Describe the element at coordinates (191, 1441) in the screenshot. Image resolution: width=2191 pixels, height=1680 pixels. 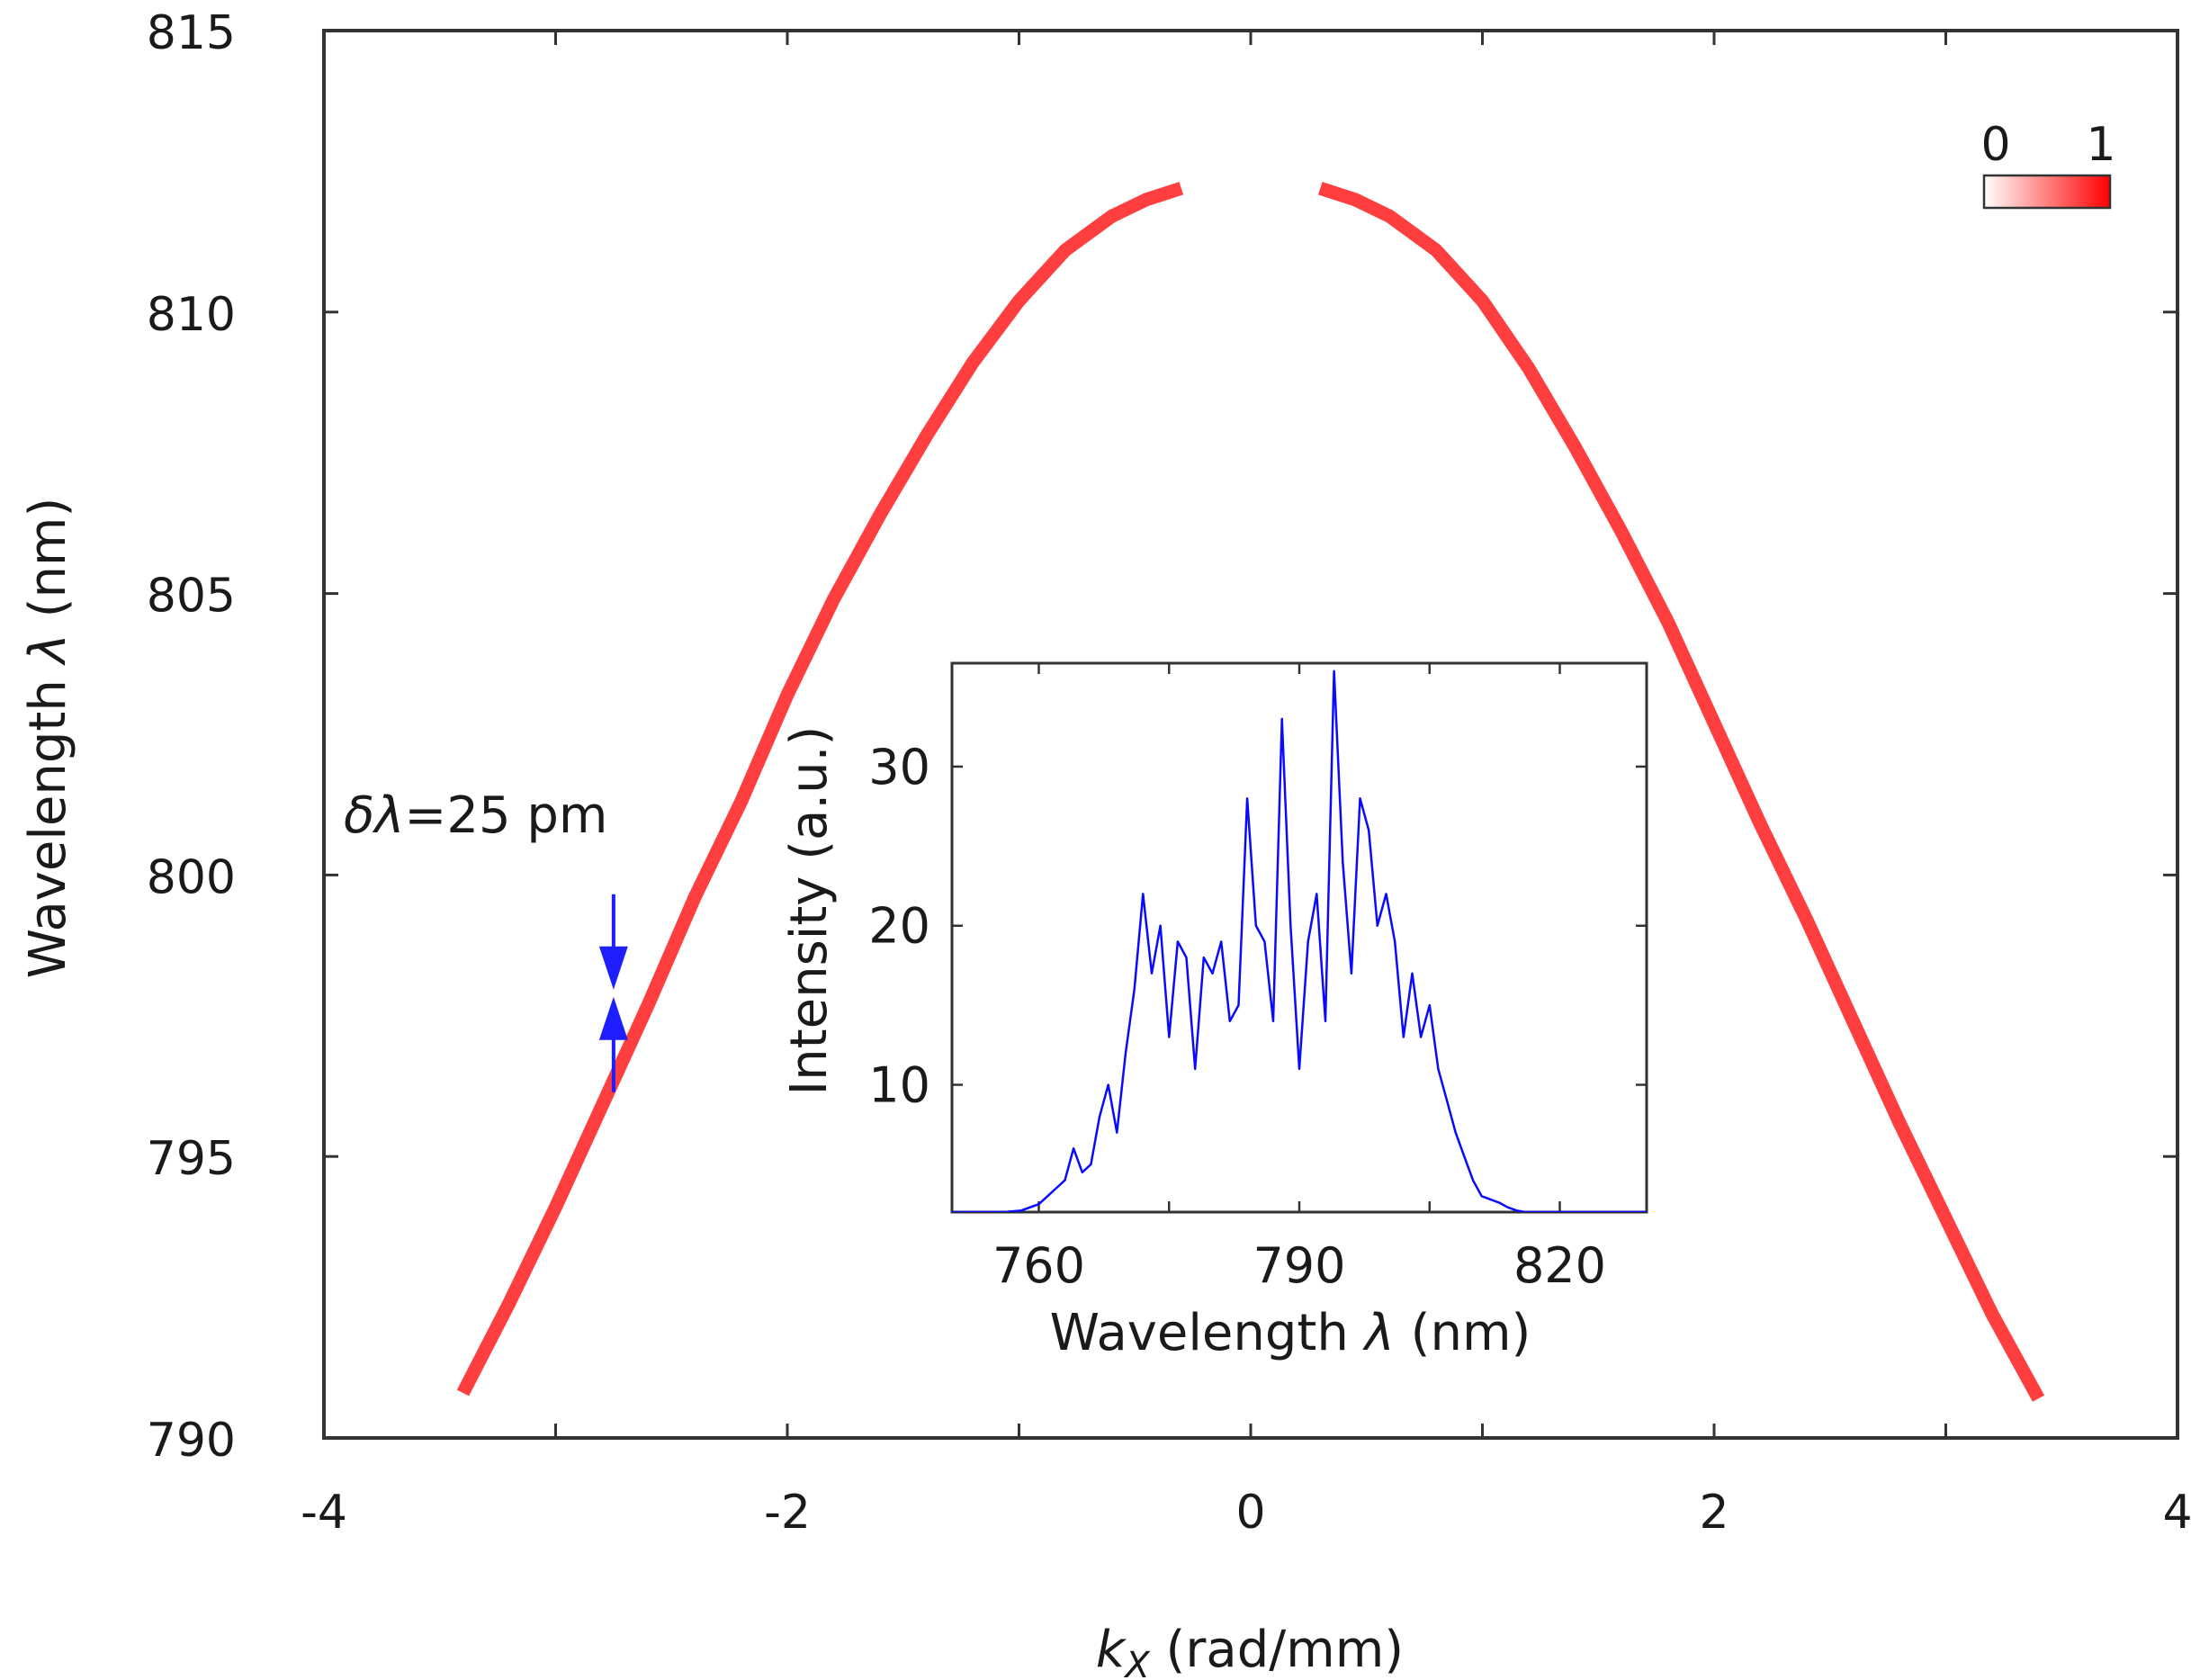
I see `main-y-tick-label: 790` at that location.